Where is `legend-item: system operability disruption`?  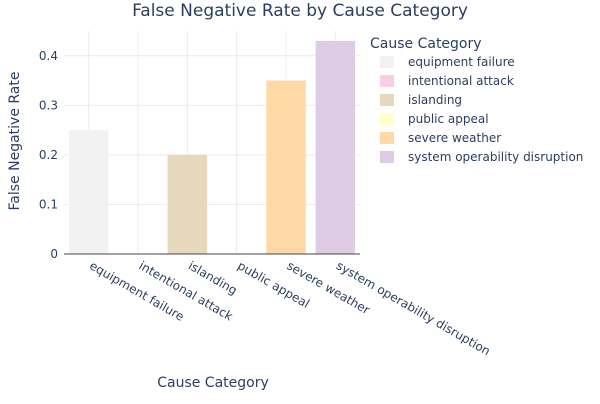
legend-item: system operability disruption is located at coordinates (481, 157).